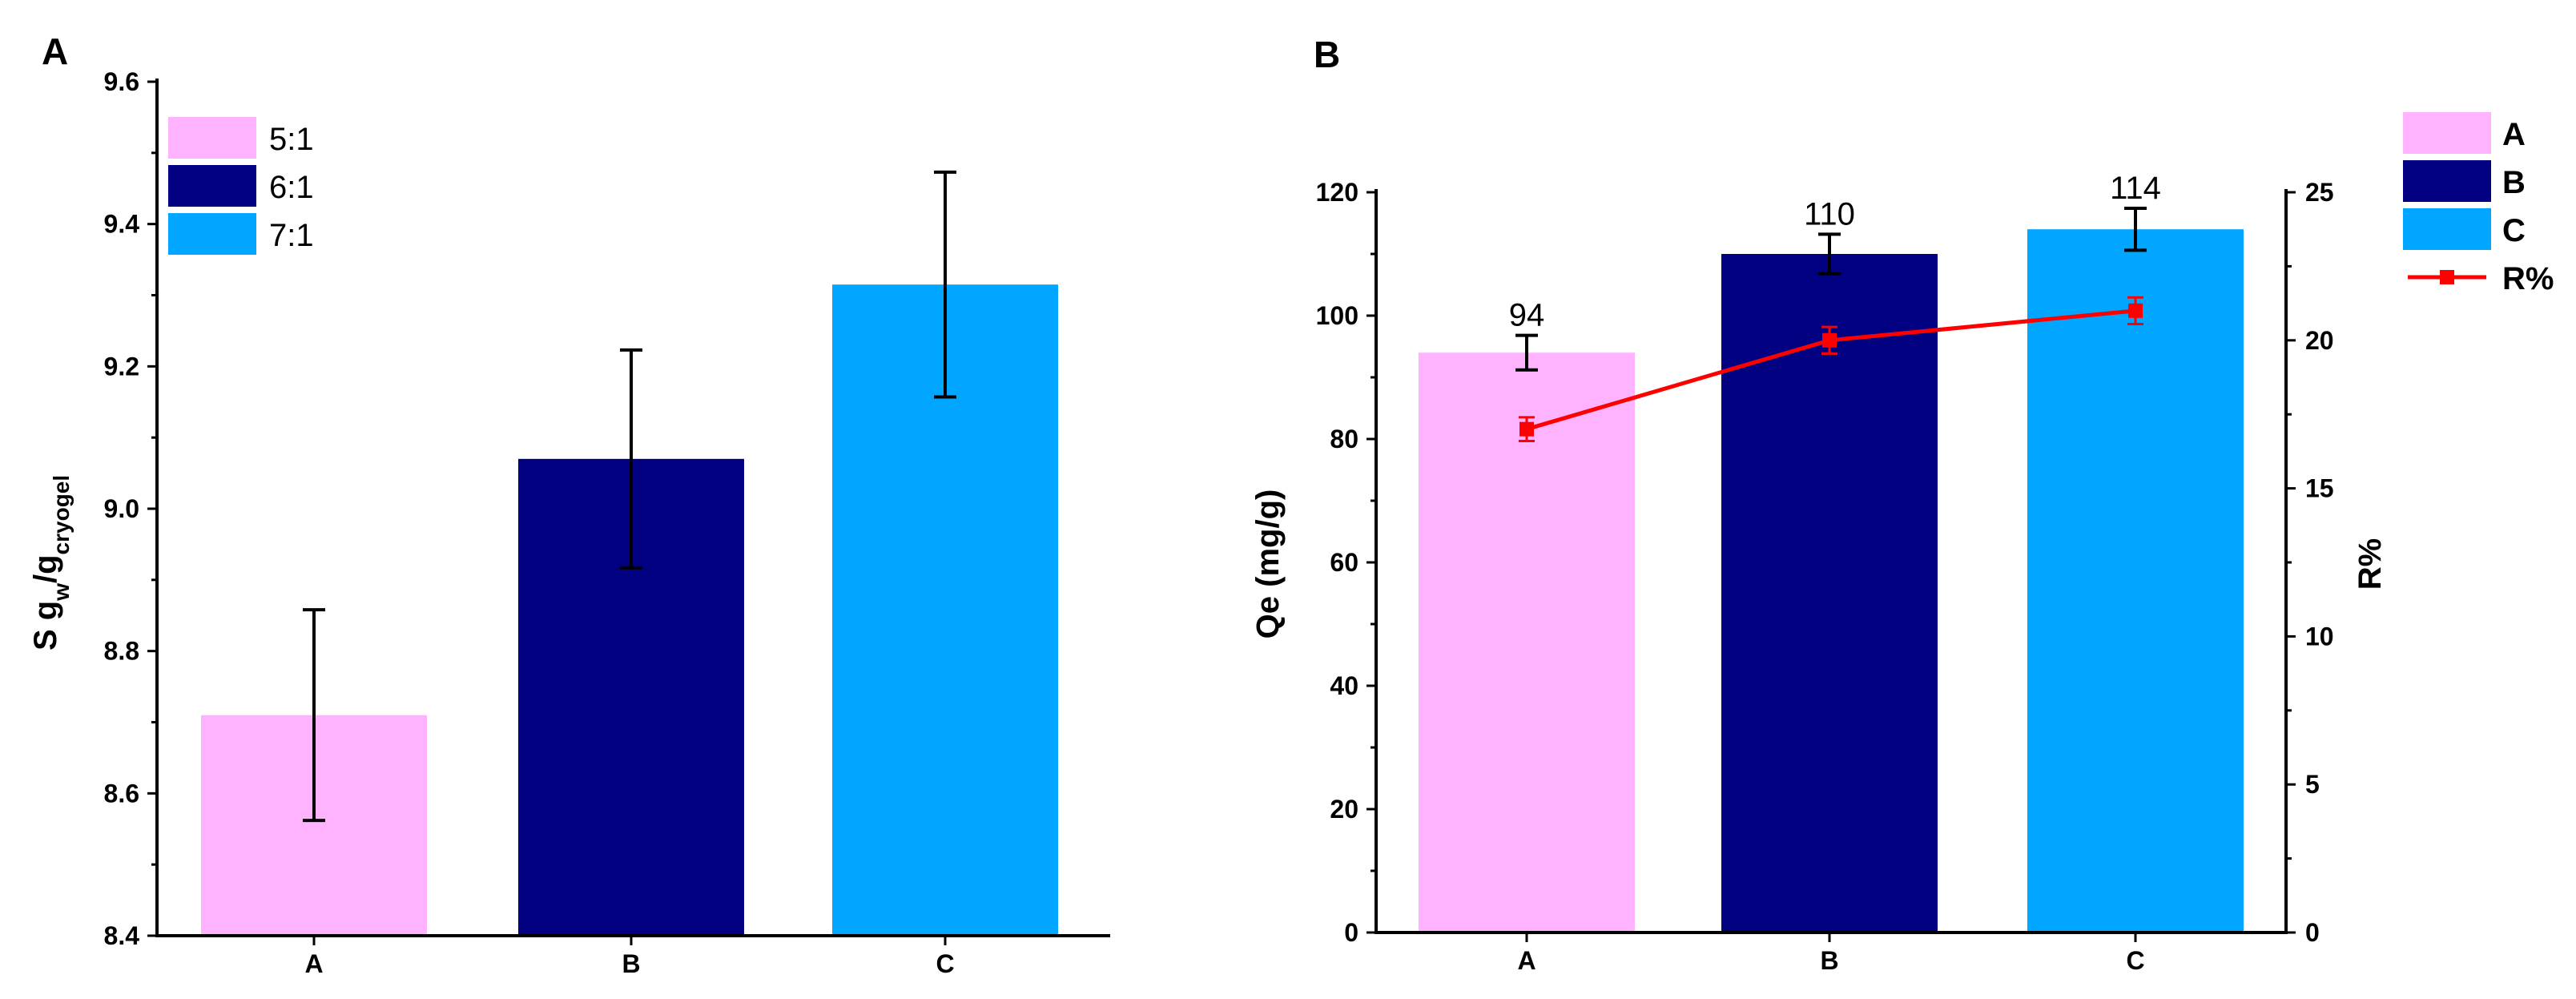 The width and height of the screenshot is (2576, 999). What do you see at coordinates (2319, 488) in the screenshot?
I see `y2-tick-label-b: 15` at bounding box center [2319, 488].